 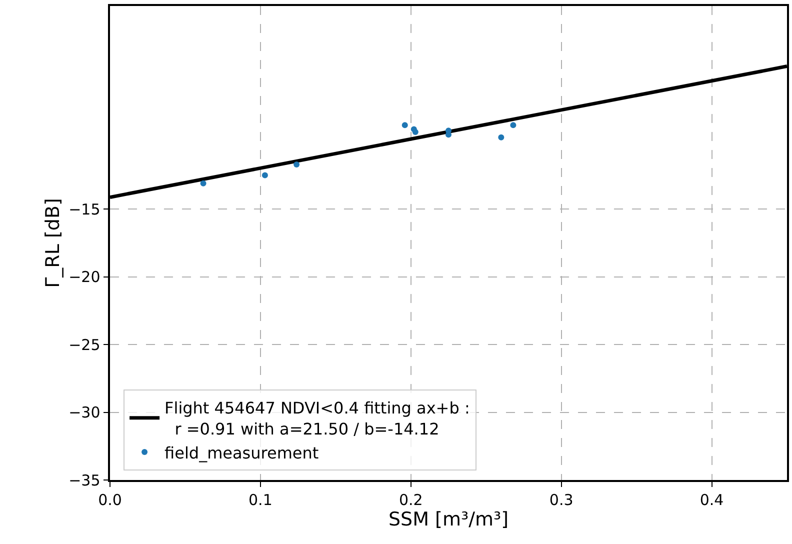 I want to click on x-tick-label: 0.3, so click(x=561, y=499).